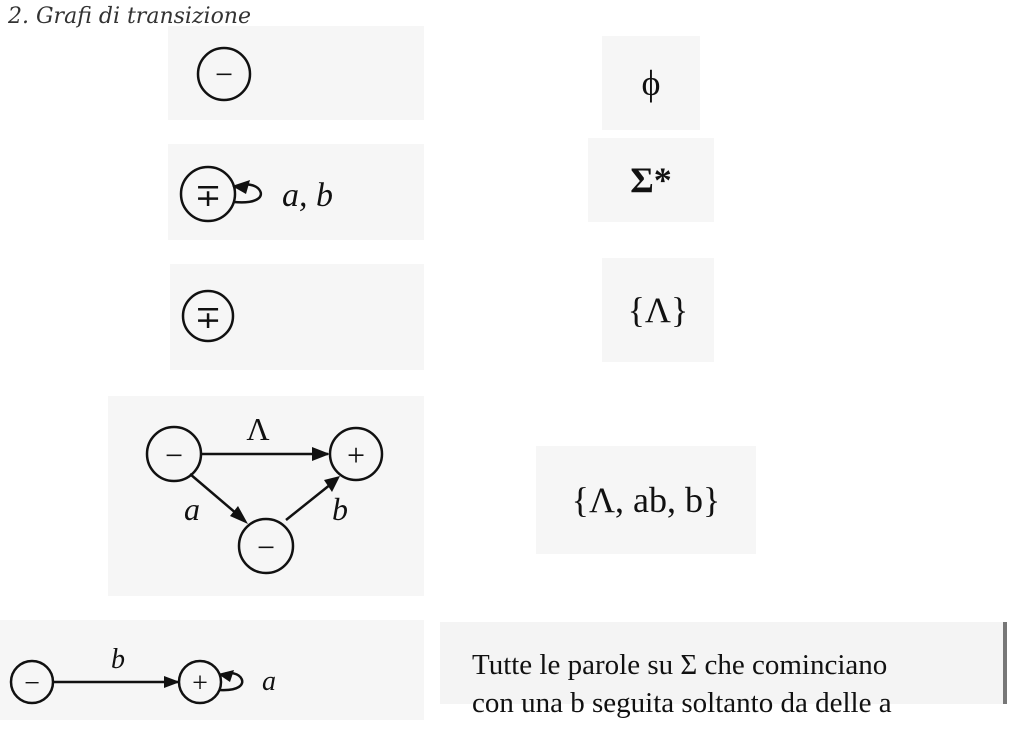  I want to click on language-empty-set: ϕ, so click(651, 83).